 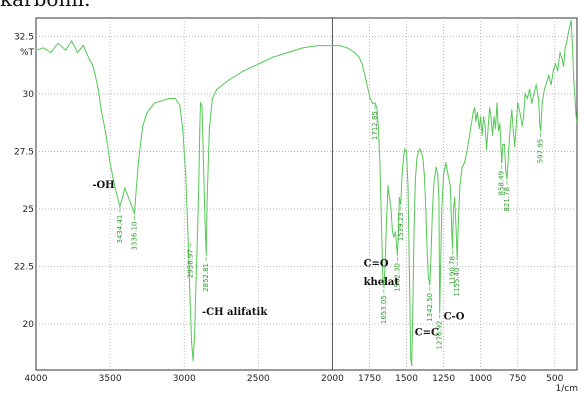 What do you see at coordinates (120, 229) in the screenshot?
I see `peak-label: 3434.41` at bounding box center [120, 229].